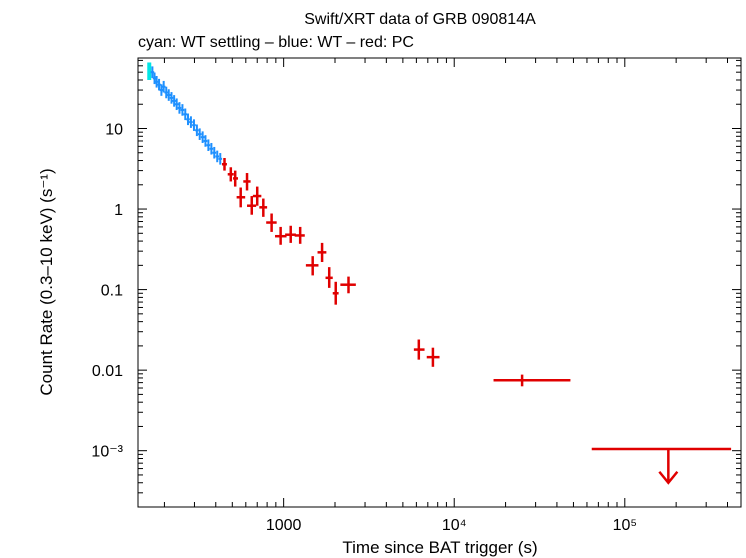 Image resolution: width=746 pixels, height=558 pixels. I want to click on series-wt-settling, so click(149, 71).